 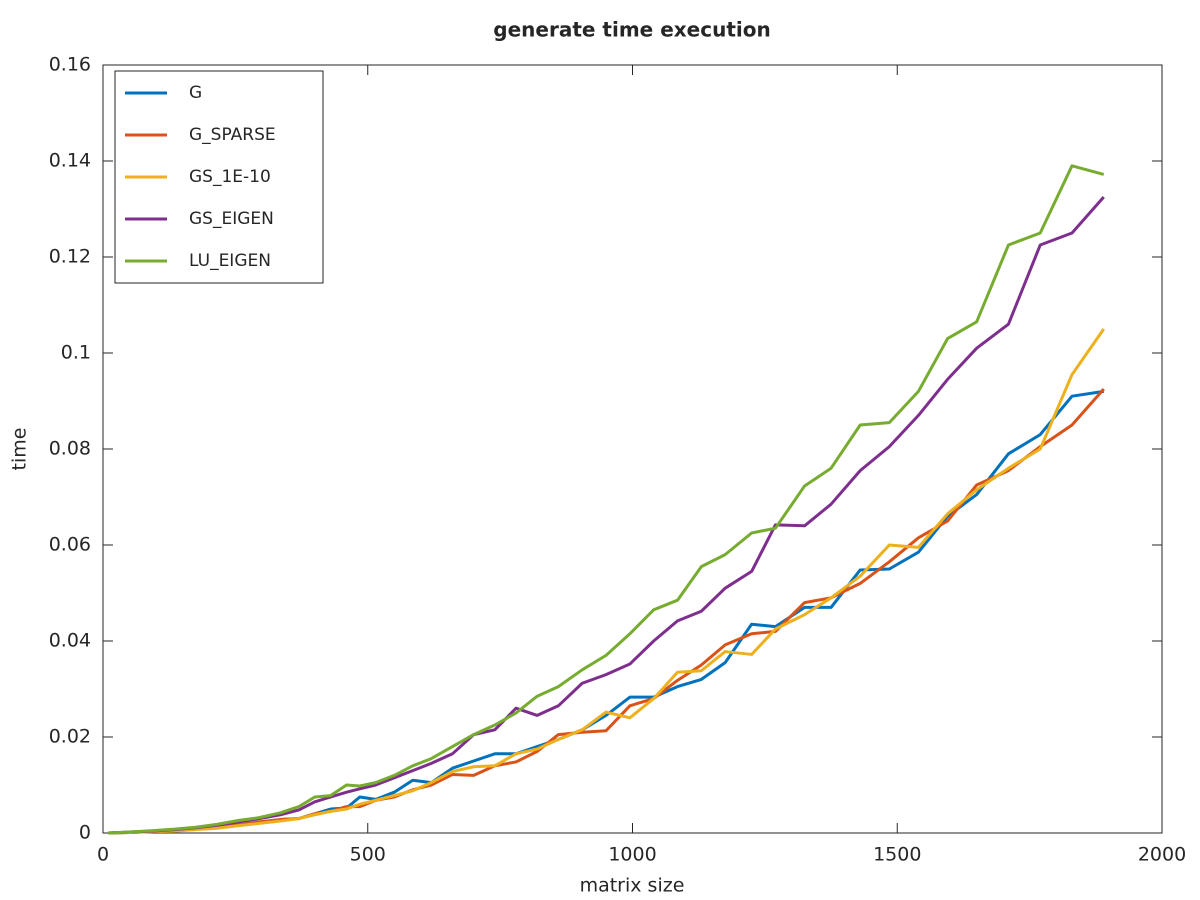 What do you see at coordinates (230, 177) in the screenshot?
I see `legend-label: GS_1E-10` at bounding box center [230, 177].